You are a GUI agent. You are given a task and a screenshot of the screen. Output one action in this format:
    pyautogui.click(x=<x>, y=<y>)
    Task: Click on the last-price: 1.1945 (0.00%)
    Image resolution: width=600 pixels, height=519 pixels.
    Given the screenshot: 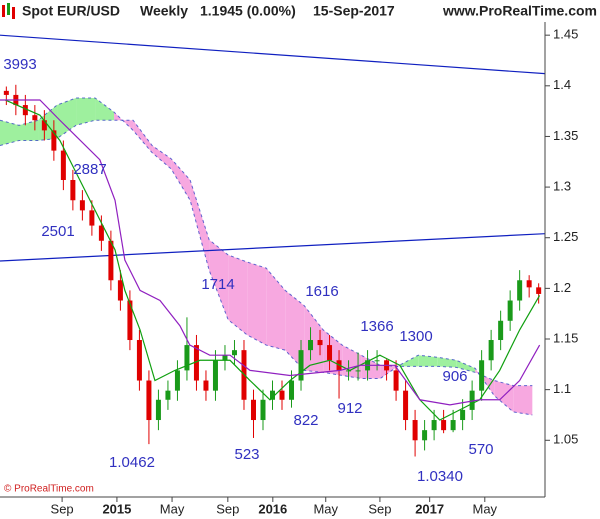 What is the action you would take?
    pyautogui.click(x=248, y=11)
    